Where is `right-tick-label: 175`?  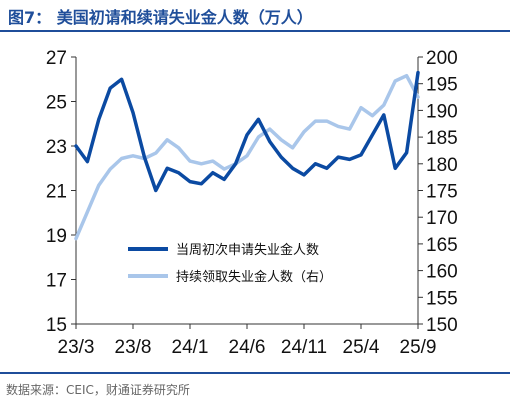
right-tick-label: 175 is located at coordinates (442, 192).